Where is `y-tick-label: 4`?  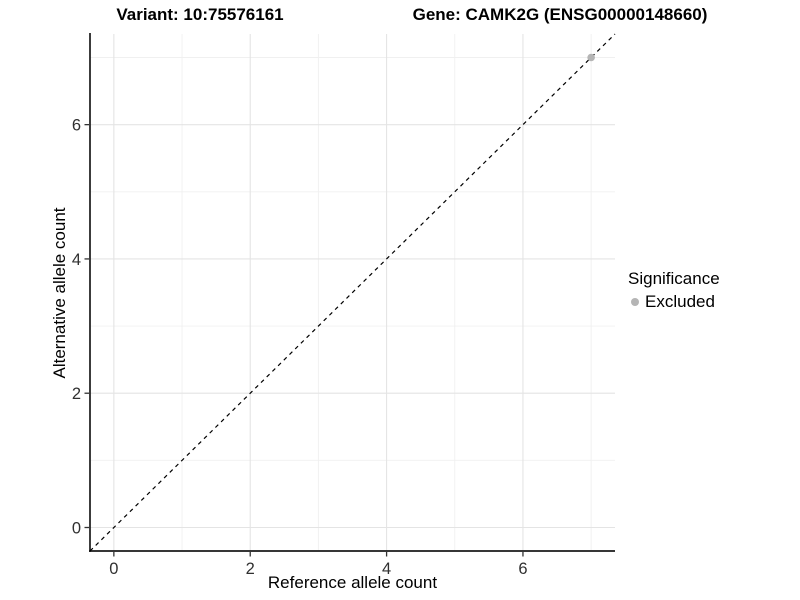
y-tick-label: 4 is located at coordinates (76, 260).